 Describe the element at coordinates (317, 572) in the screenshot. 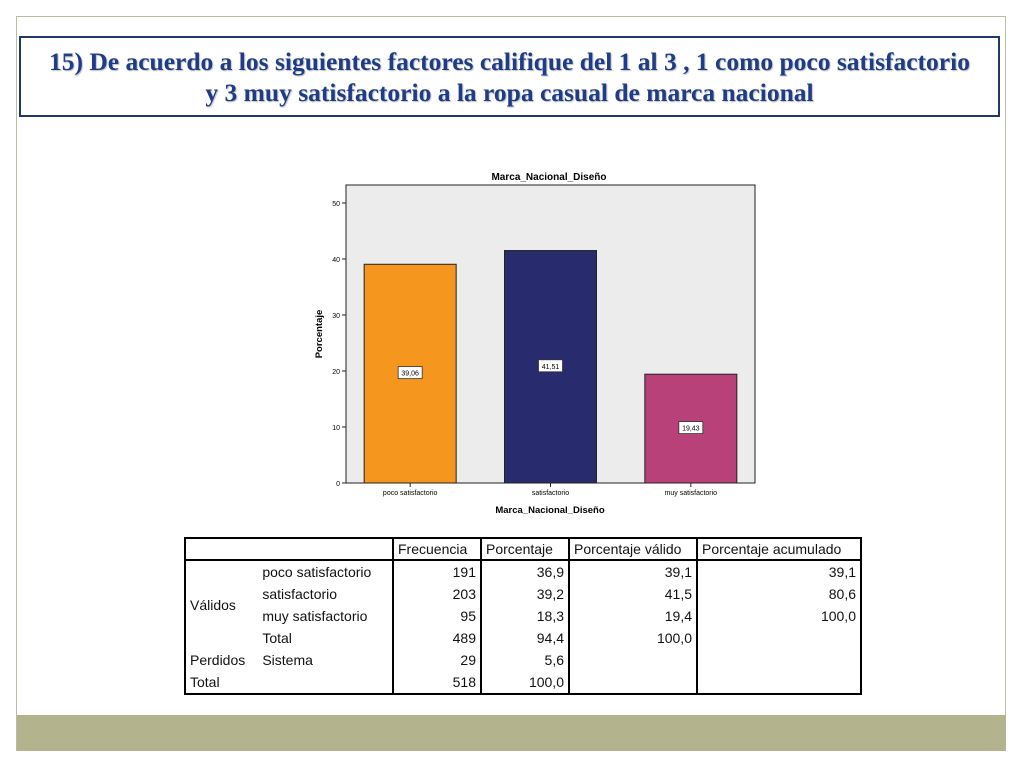

I see `row-label: poco satisfactorio` at that location.